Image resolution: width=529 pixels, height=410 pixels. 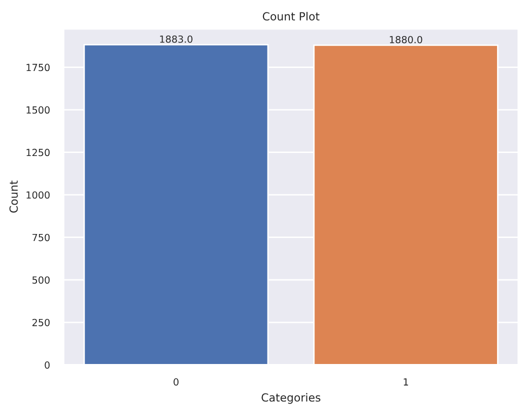 What do you see at coordinates (291, 16) in the screenshot?
I see `chart-title: Count Plot` at bounding box center [291, 16].